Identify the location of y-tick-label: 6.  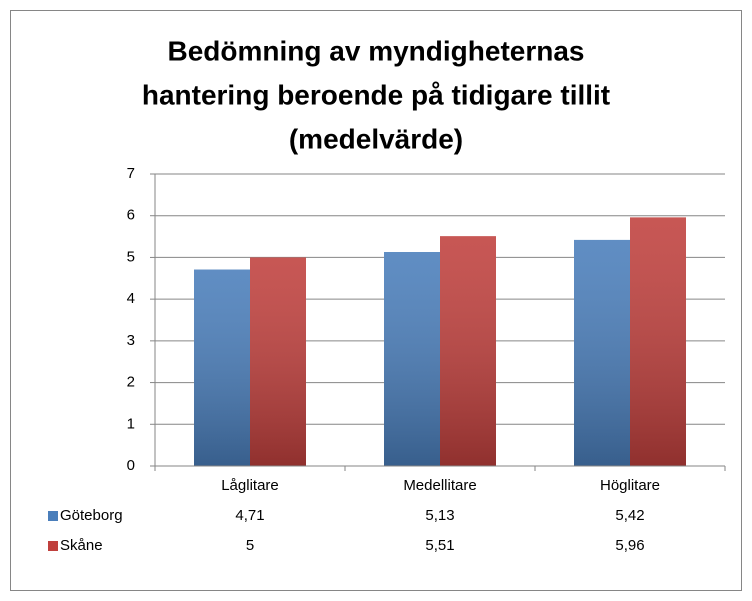
(131, 215).